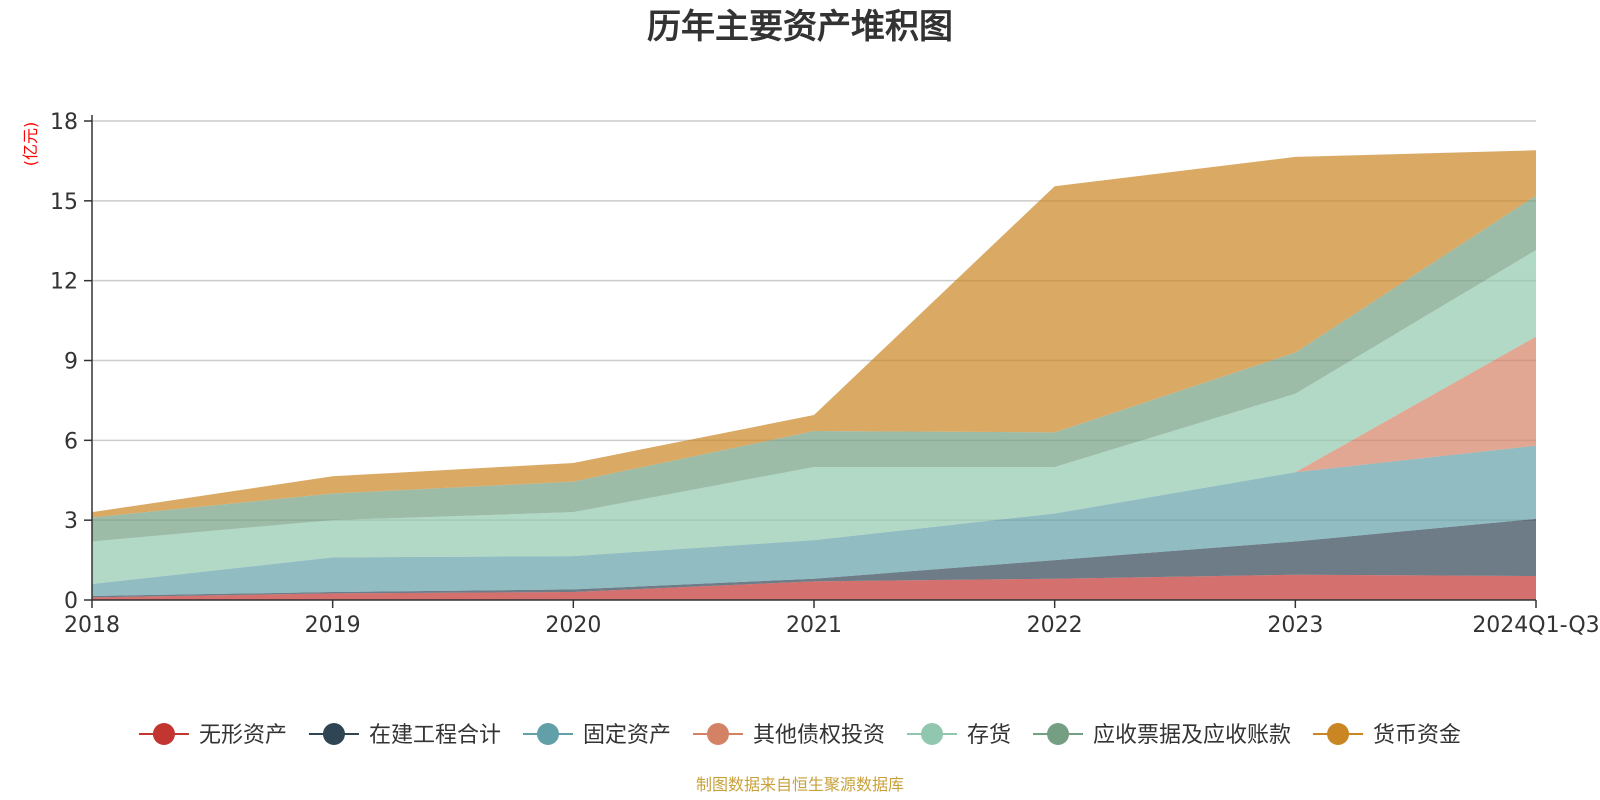 The width and height of the screenshot is (1600, 800). What do you see at coordinates (435, 735) in the screenshot?
I see `legend-label: 在建工程合计` at bounding box center [435, 735].